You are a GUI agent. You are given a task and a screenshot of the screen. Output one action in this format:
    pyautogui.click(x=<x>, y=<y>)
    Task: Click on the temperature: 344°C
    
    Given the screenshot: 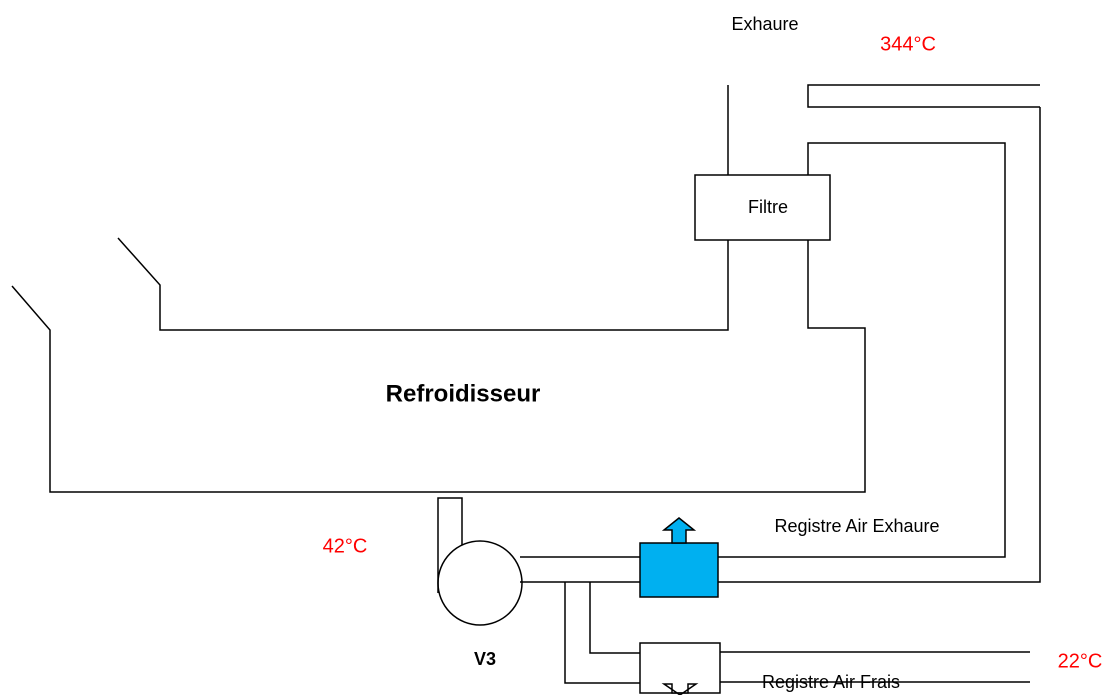 What is the action you would take?
    pyautogui.click(x=908, y=44)
    